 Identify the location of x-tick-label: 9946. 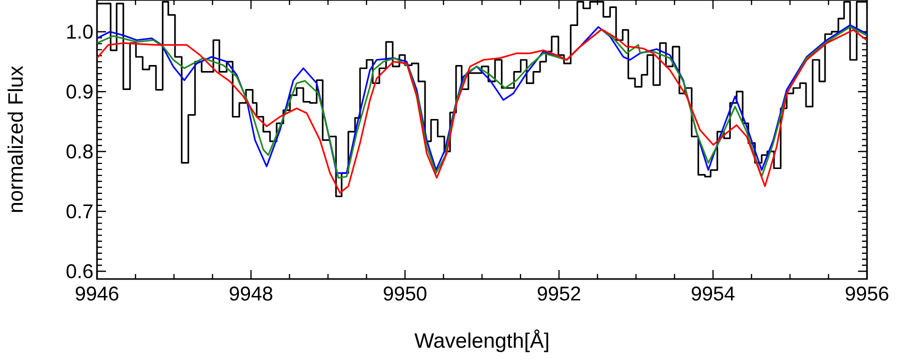
(97, 293).